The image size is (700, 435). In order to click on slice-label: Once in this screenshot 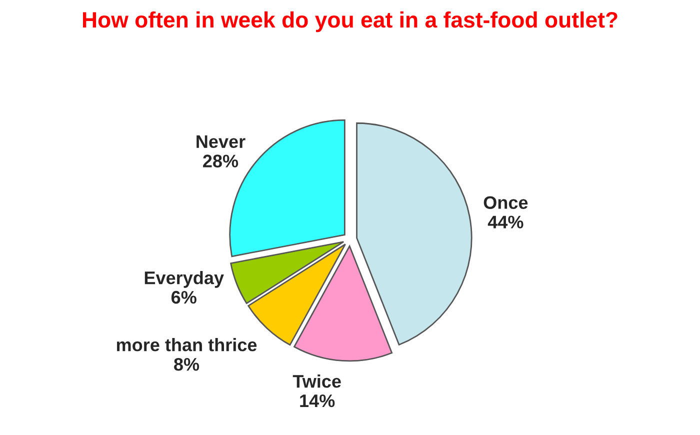, I will do `click(506, 202)`.